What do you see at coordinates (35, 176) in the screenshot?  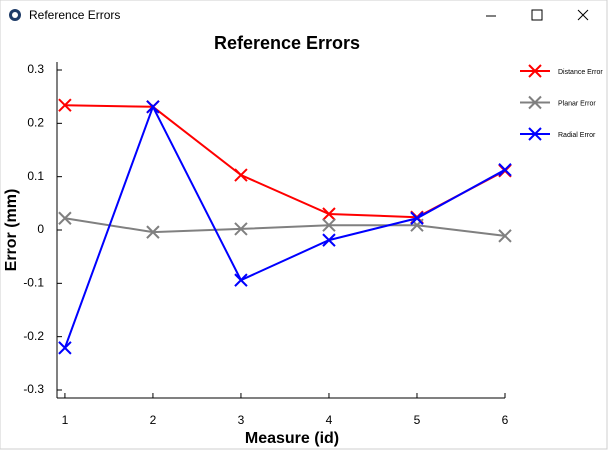 I see `y-tick-label: 0.1` at bounding box center [35, 176].